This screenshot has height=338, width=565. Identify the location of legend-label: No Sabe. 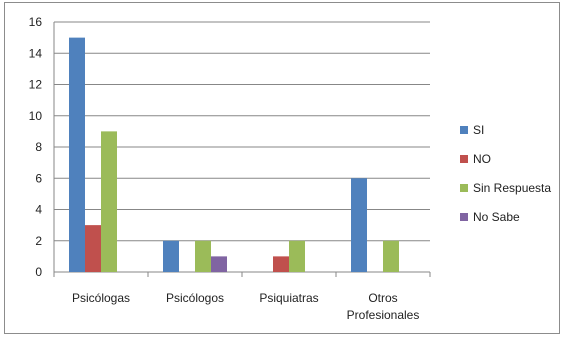
(496, 217).